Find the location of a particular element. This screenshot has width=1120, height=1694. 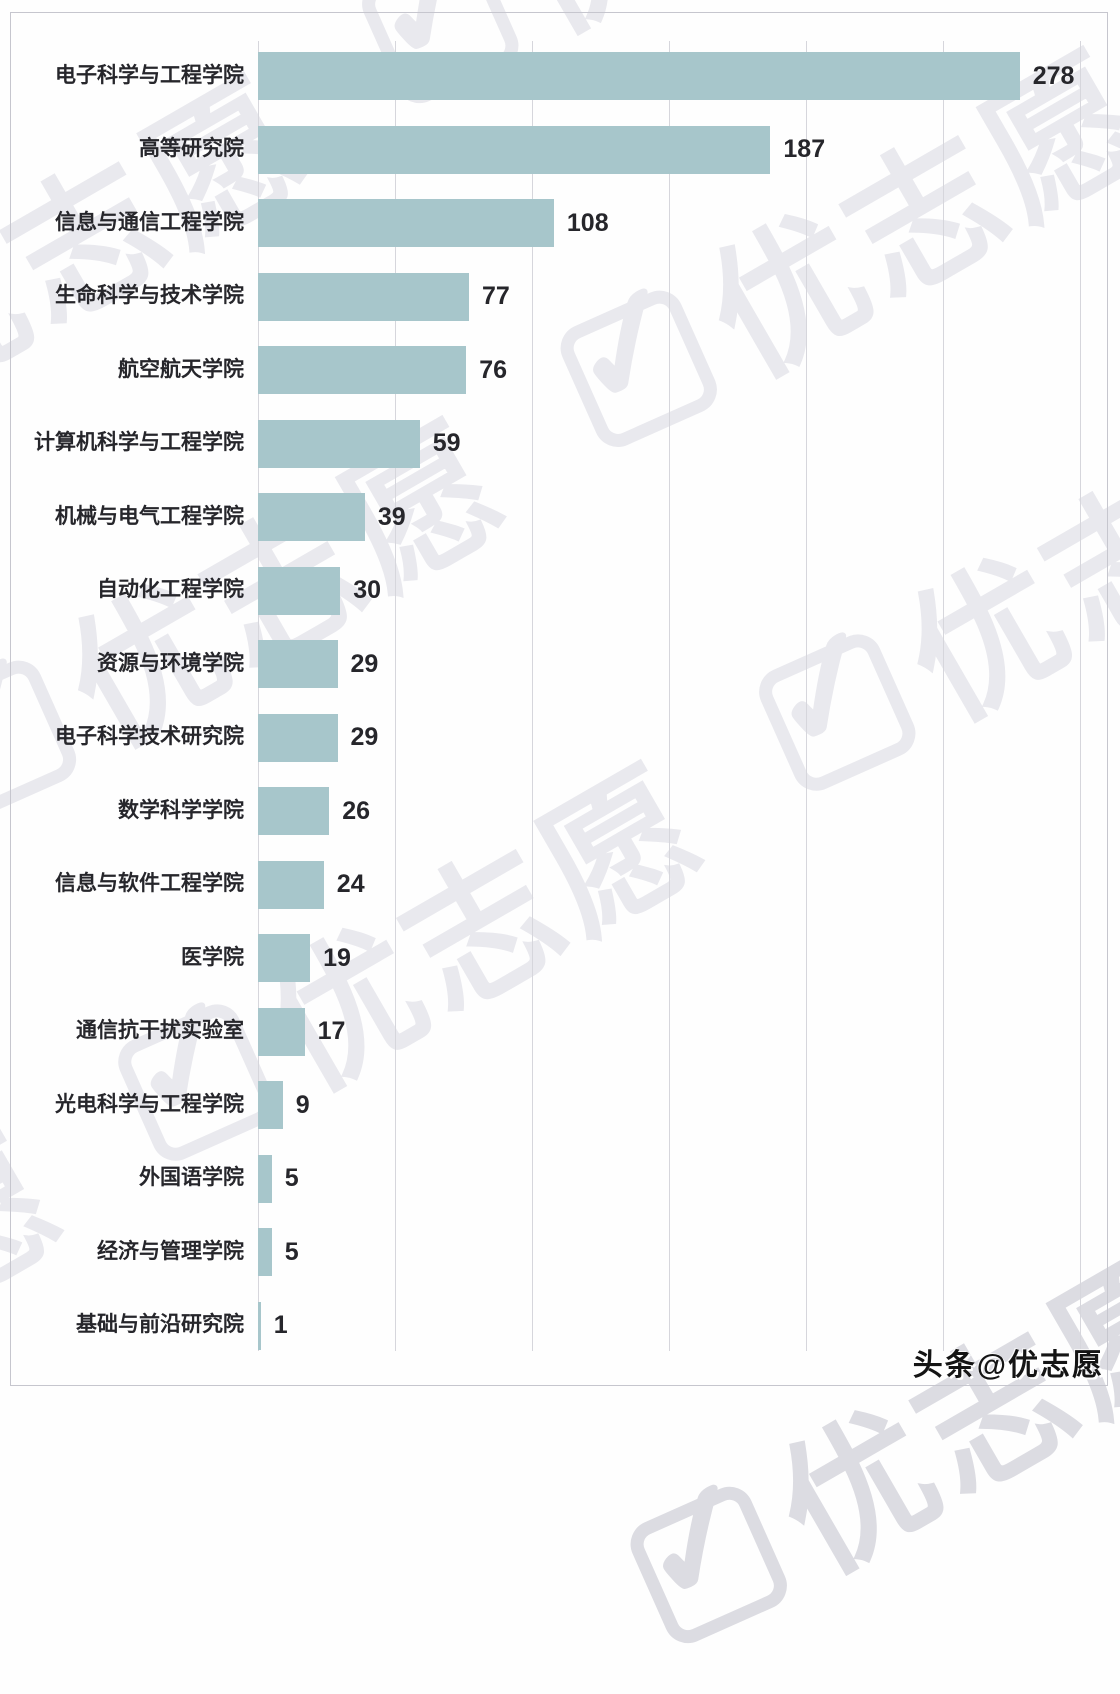

bar-row: 航空航天学院 76 is located at coordinates (559, 370).